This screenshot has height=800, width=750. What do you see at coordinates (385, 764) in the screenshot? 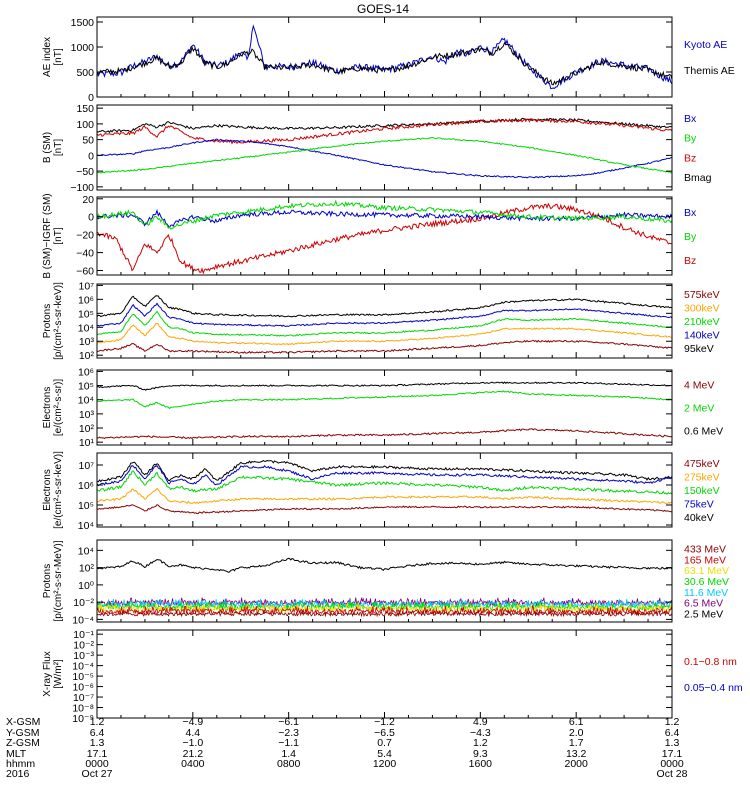
I see `ephemeris-value: 1200` at bounding box center [385, 764].